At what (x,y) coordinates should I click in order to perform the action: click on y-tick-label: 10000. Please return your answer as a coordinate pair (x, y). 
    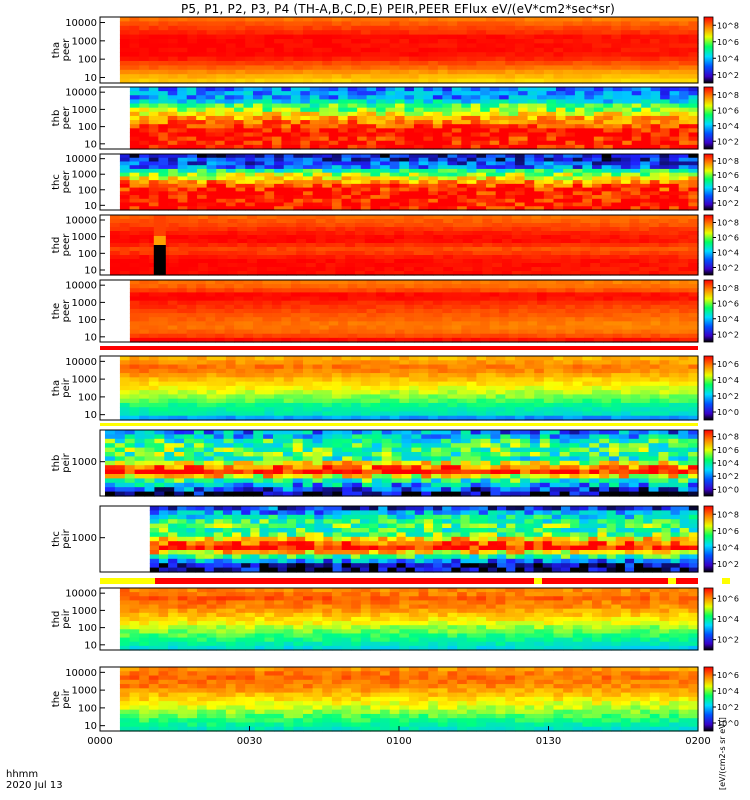
    Looking at the image, I should click on (81, 159).